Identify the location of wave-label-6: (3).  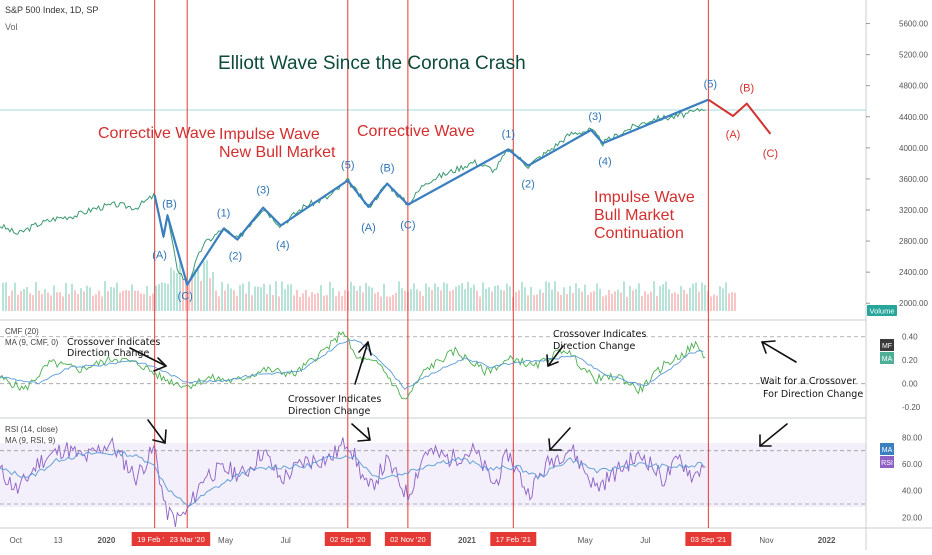
(262, 191).